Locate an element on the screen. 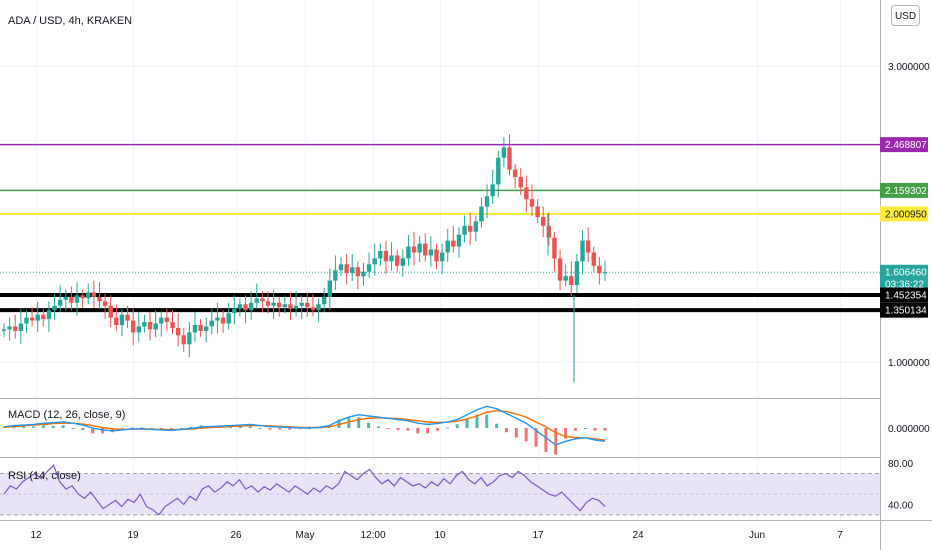  price-tag-label: 2.468807 is located at coordinates (906, 145).